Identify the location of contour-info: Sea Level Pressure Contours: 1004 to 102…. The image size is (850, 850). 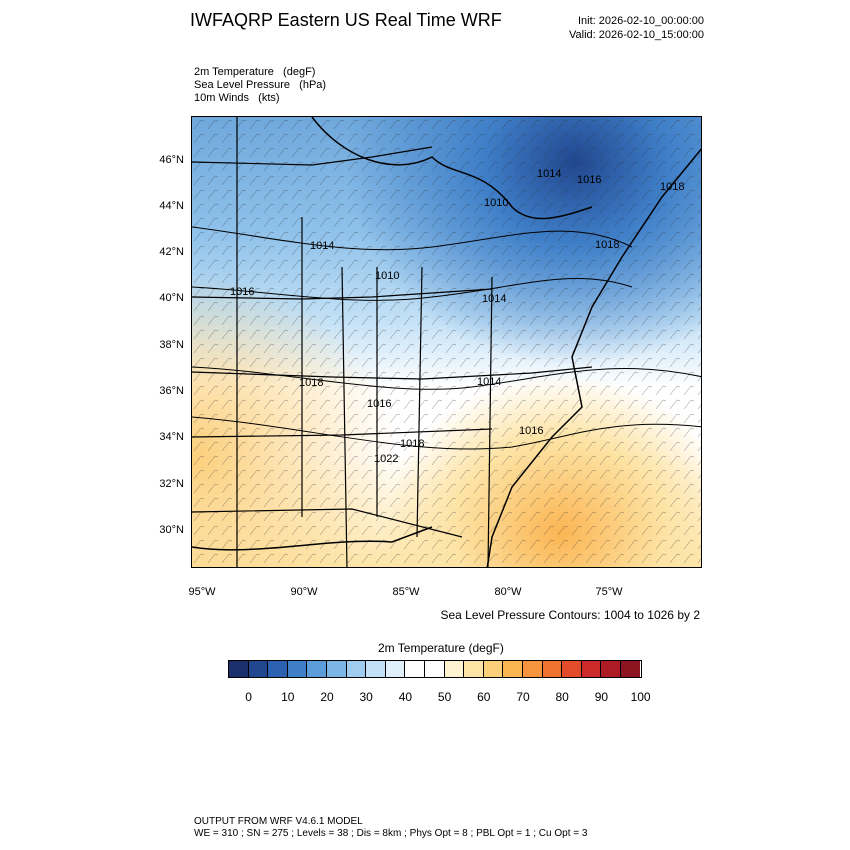
(570, 615).